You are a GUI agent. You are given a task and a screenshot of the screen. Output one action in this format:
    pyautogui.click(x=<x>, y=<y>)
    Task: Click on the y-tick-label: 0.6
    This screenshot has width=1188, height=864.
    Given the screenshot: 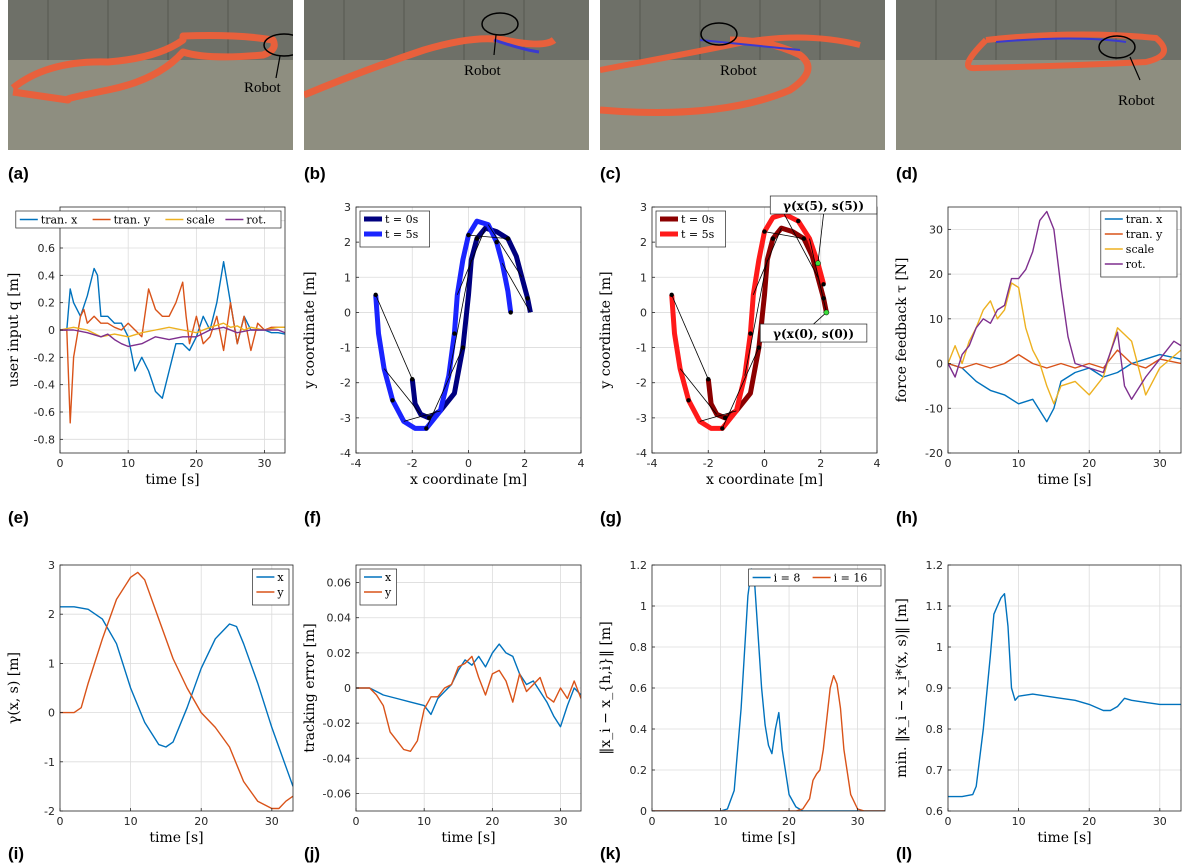 What is the action you would take?
    pyautogui.click(x=639, y=688)
    